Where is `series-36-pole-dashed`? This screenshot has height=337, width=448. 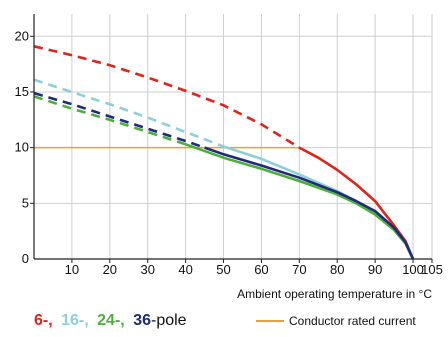 series-36-pole-dashed is located at coordinates (119, 120).